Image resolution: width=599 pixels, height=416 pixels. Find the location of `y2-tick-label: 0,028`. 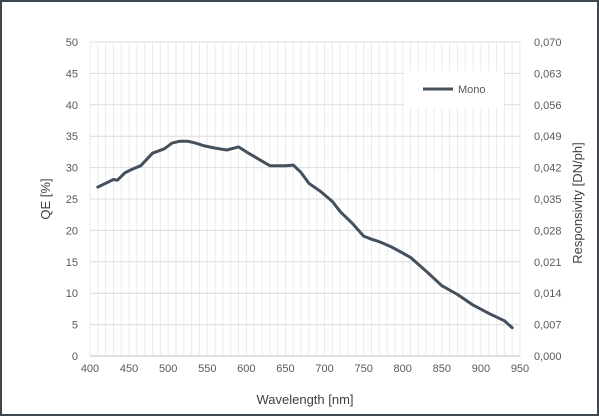

y2-tick-label: 0,028 is located at coordinates (548, 231).